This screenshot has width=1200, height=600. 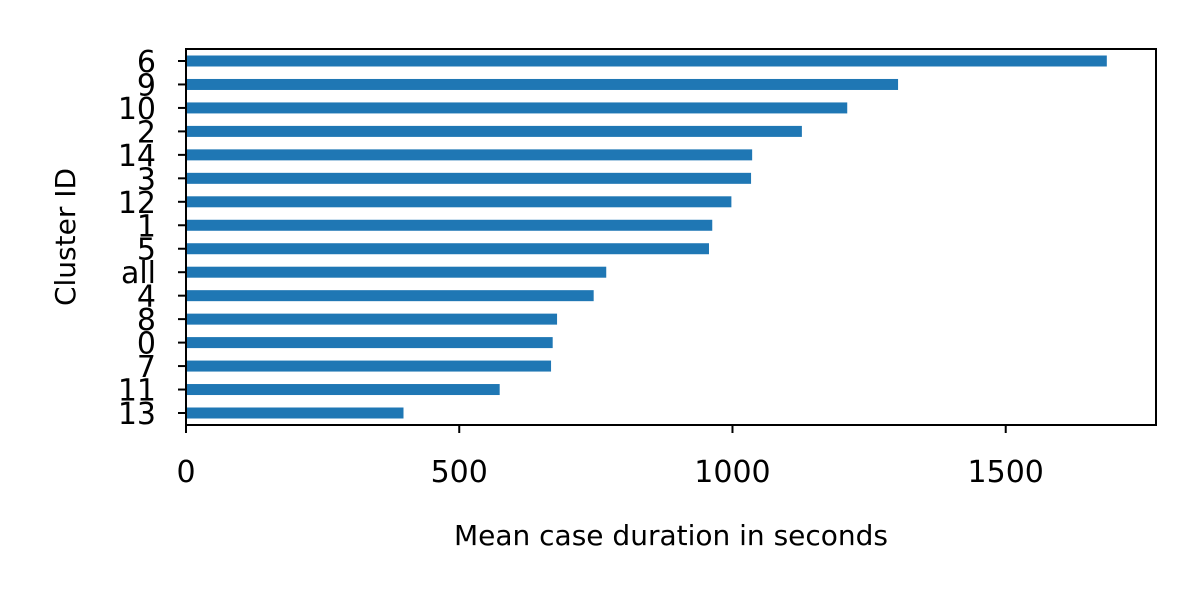 I want to click on y-tick-label: 14, so click(x=137, y=156).